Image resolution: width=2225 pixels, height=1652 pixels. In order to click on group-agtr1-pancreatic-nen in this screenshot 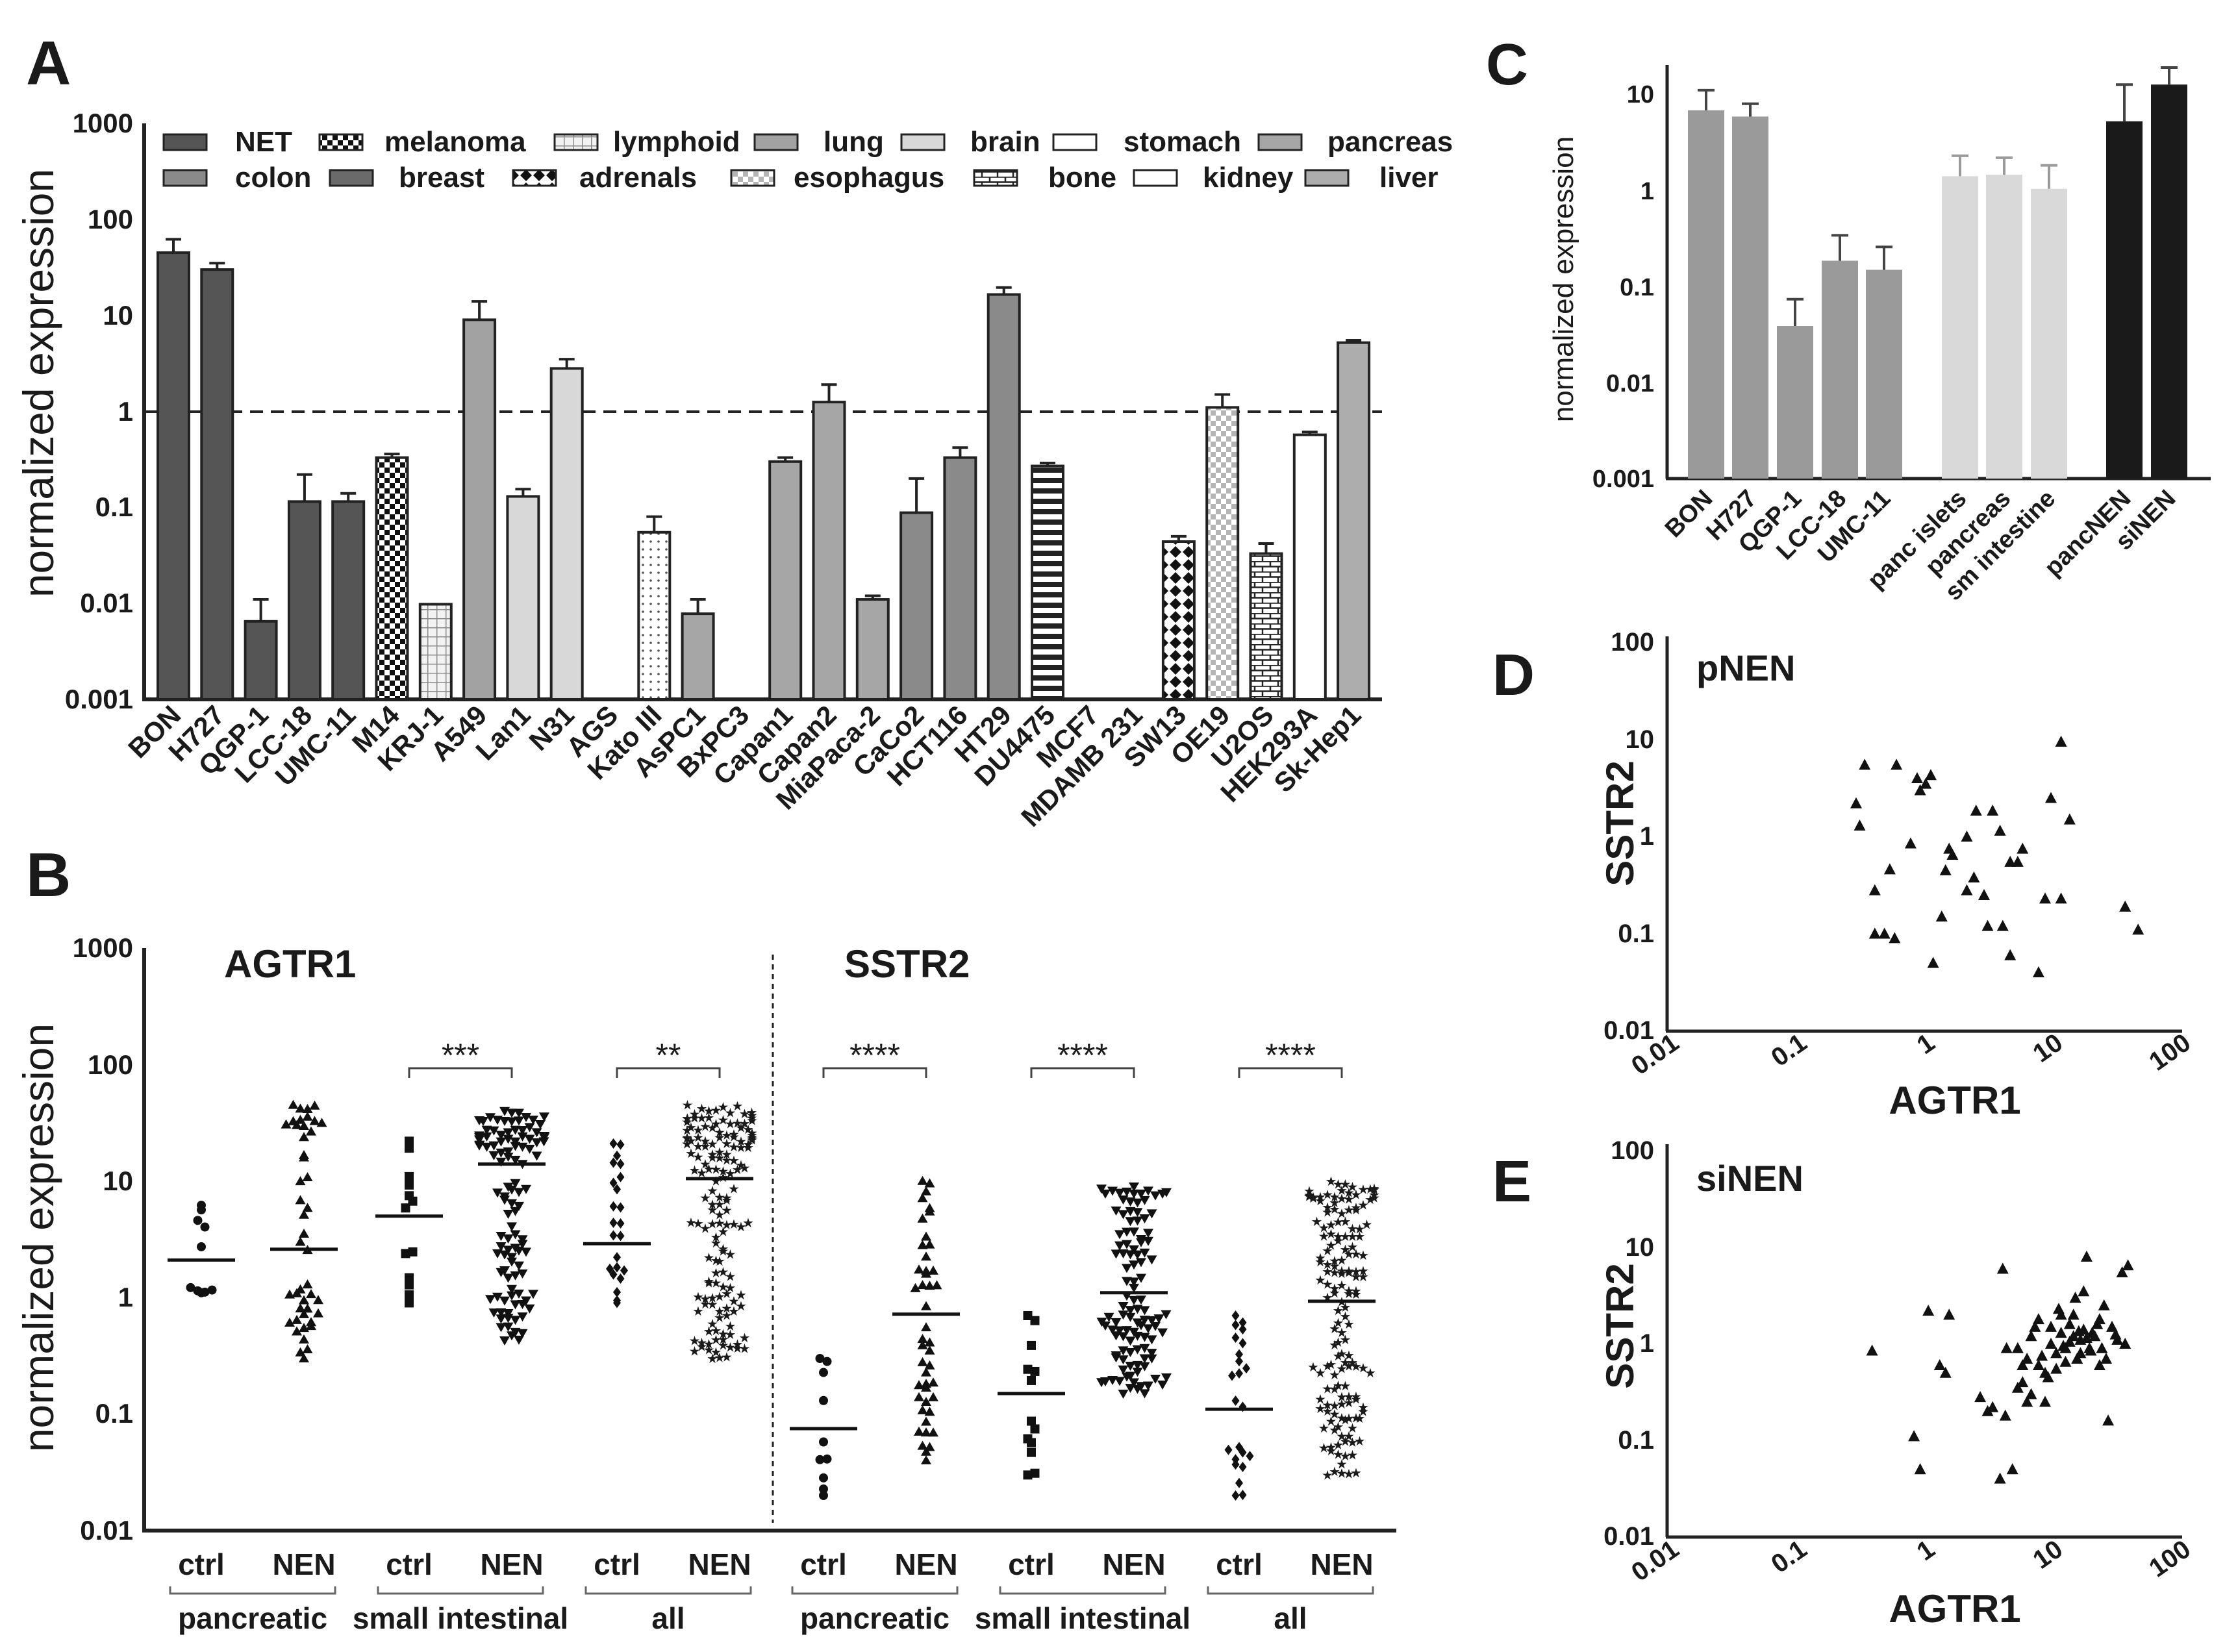, I will do `click(304, 1231)`.